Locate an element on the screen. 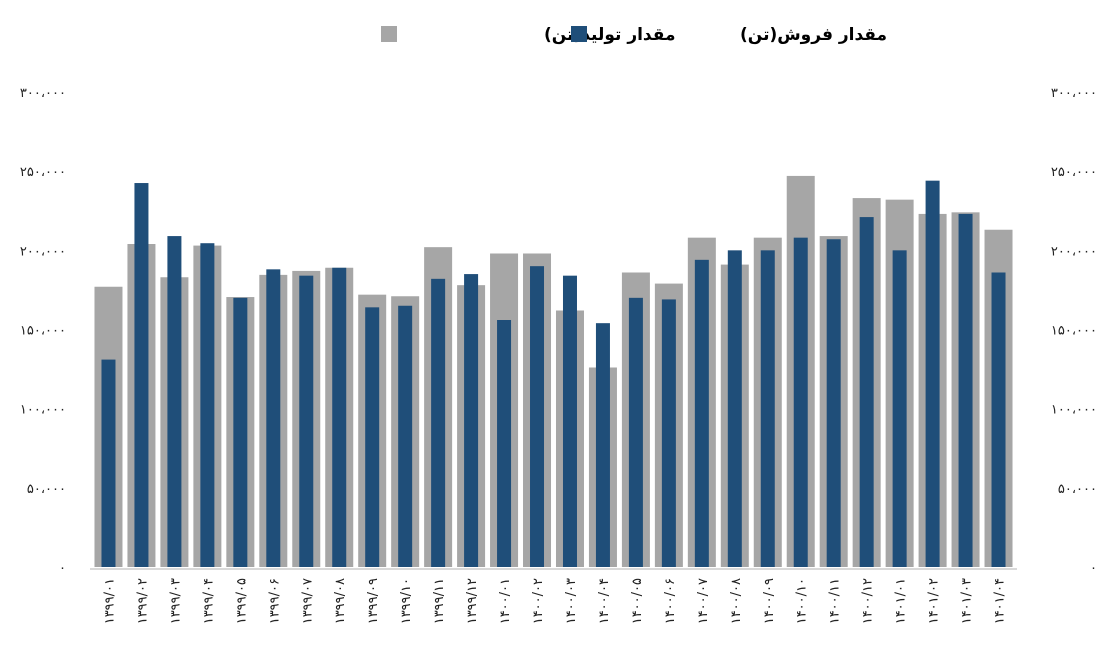  x-tick-label: ۱۳۹۹/۰۶ is located at coordinates (274, 601).